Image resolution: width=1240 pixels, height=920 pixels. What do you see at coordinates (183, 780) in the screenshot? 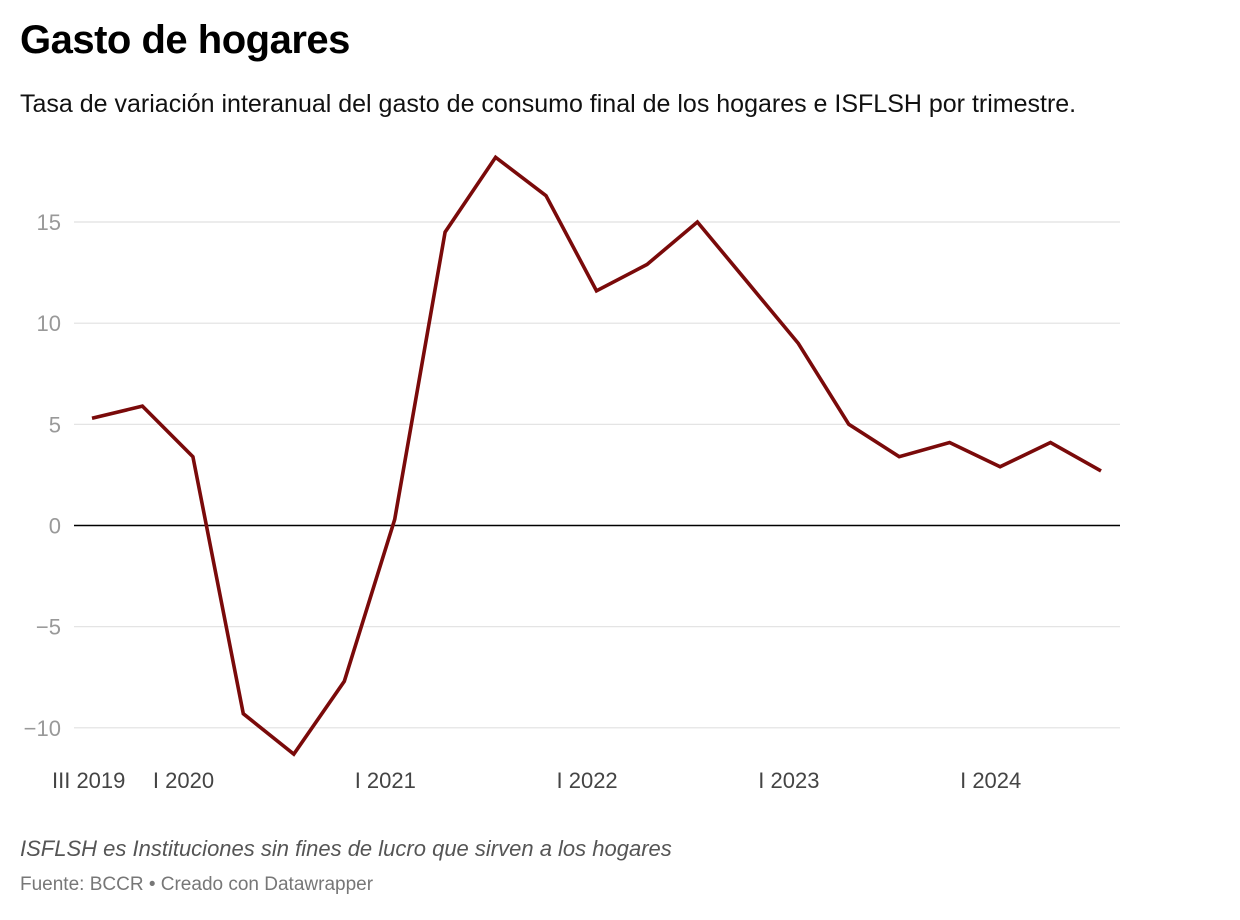
I see `x-tick-label: I 2020` at bounding box center [183, 780].